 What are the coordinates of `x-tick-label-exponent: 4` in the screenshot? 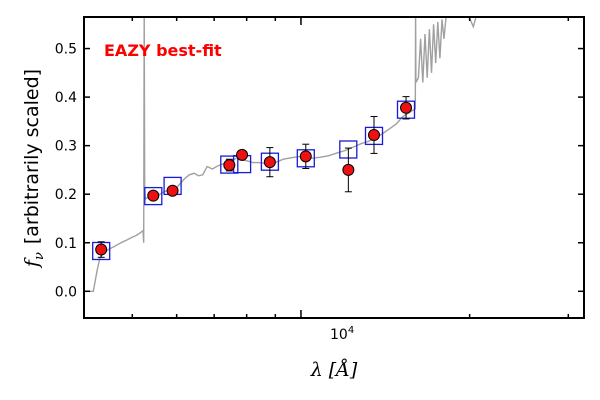 It's located at (351, 330).